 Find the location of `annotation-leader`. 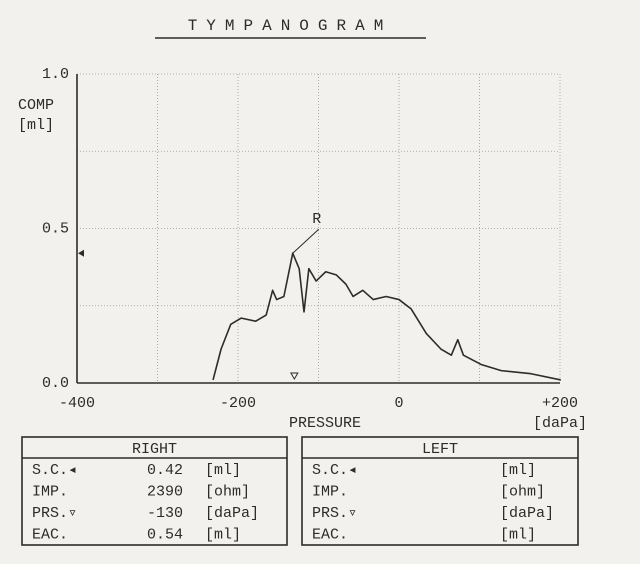

annotation-leader is located at coordinates (306, 241).